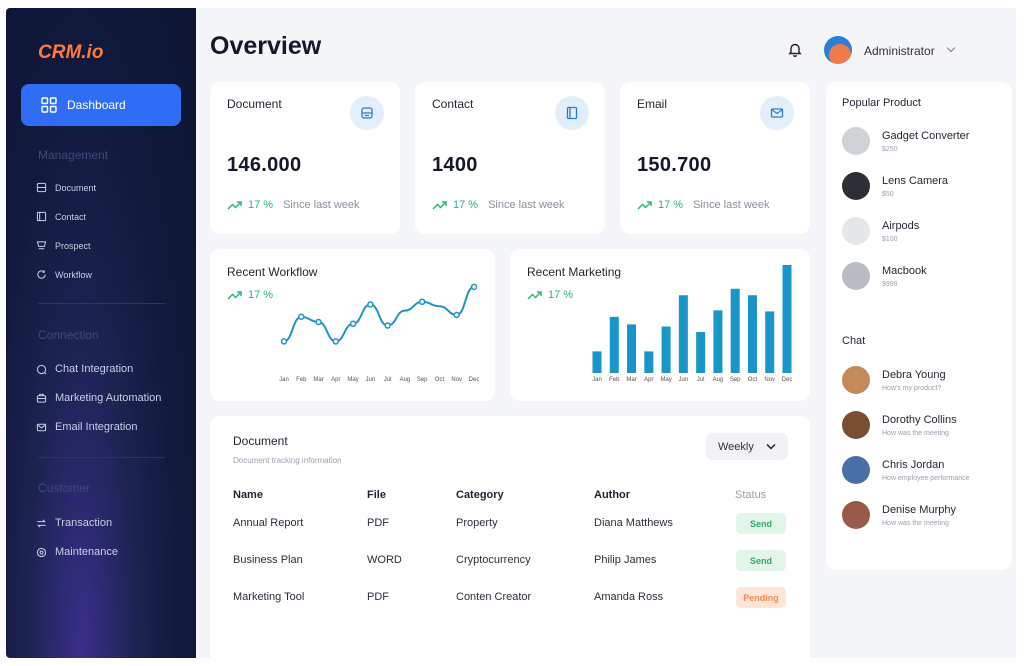 The width and height of the screenshot is (1024, 666). I want to click on chat-item: Chris Jordan How employee performance, so click(906, 470).